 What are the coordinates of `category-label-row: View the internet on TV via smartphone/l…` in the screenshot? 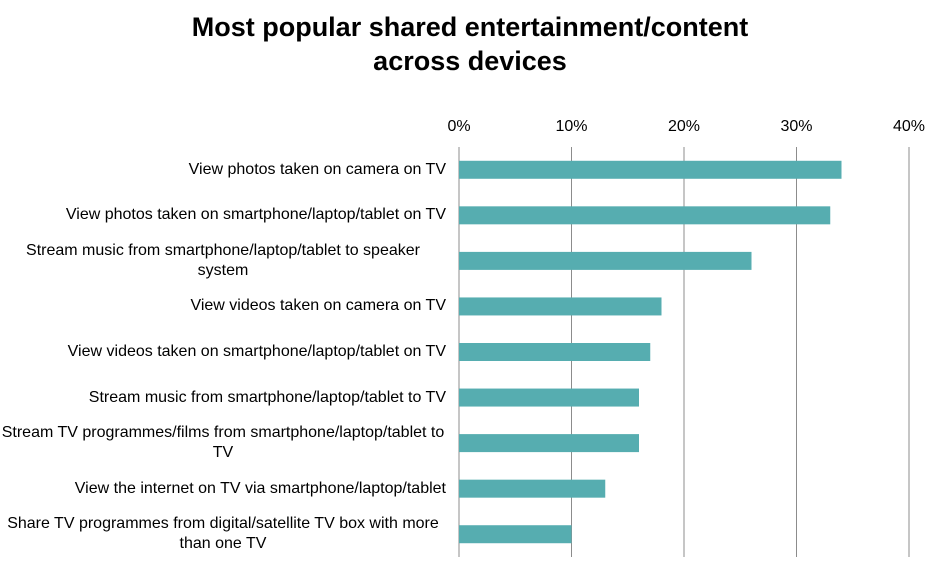 It's located at (223, 489).